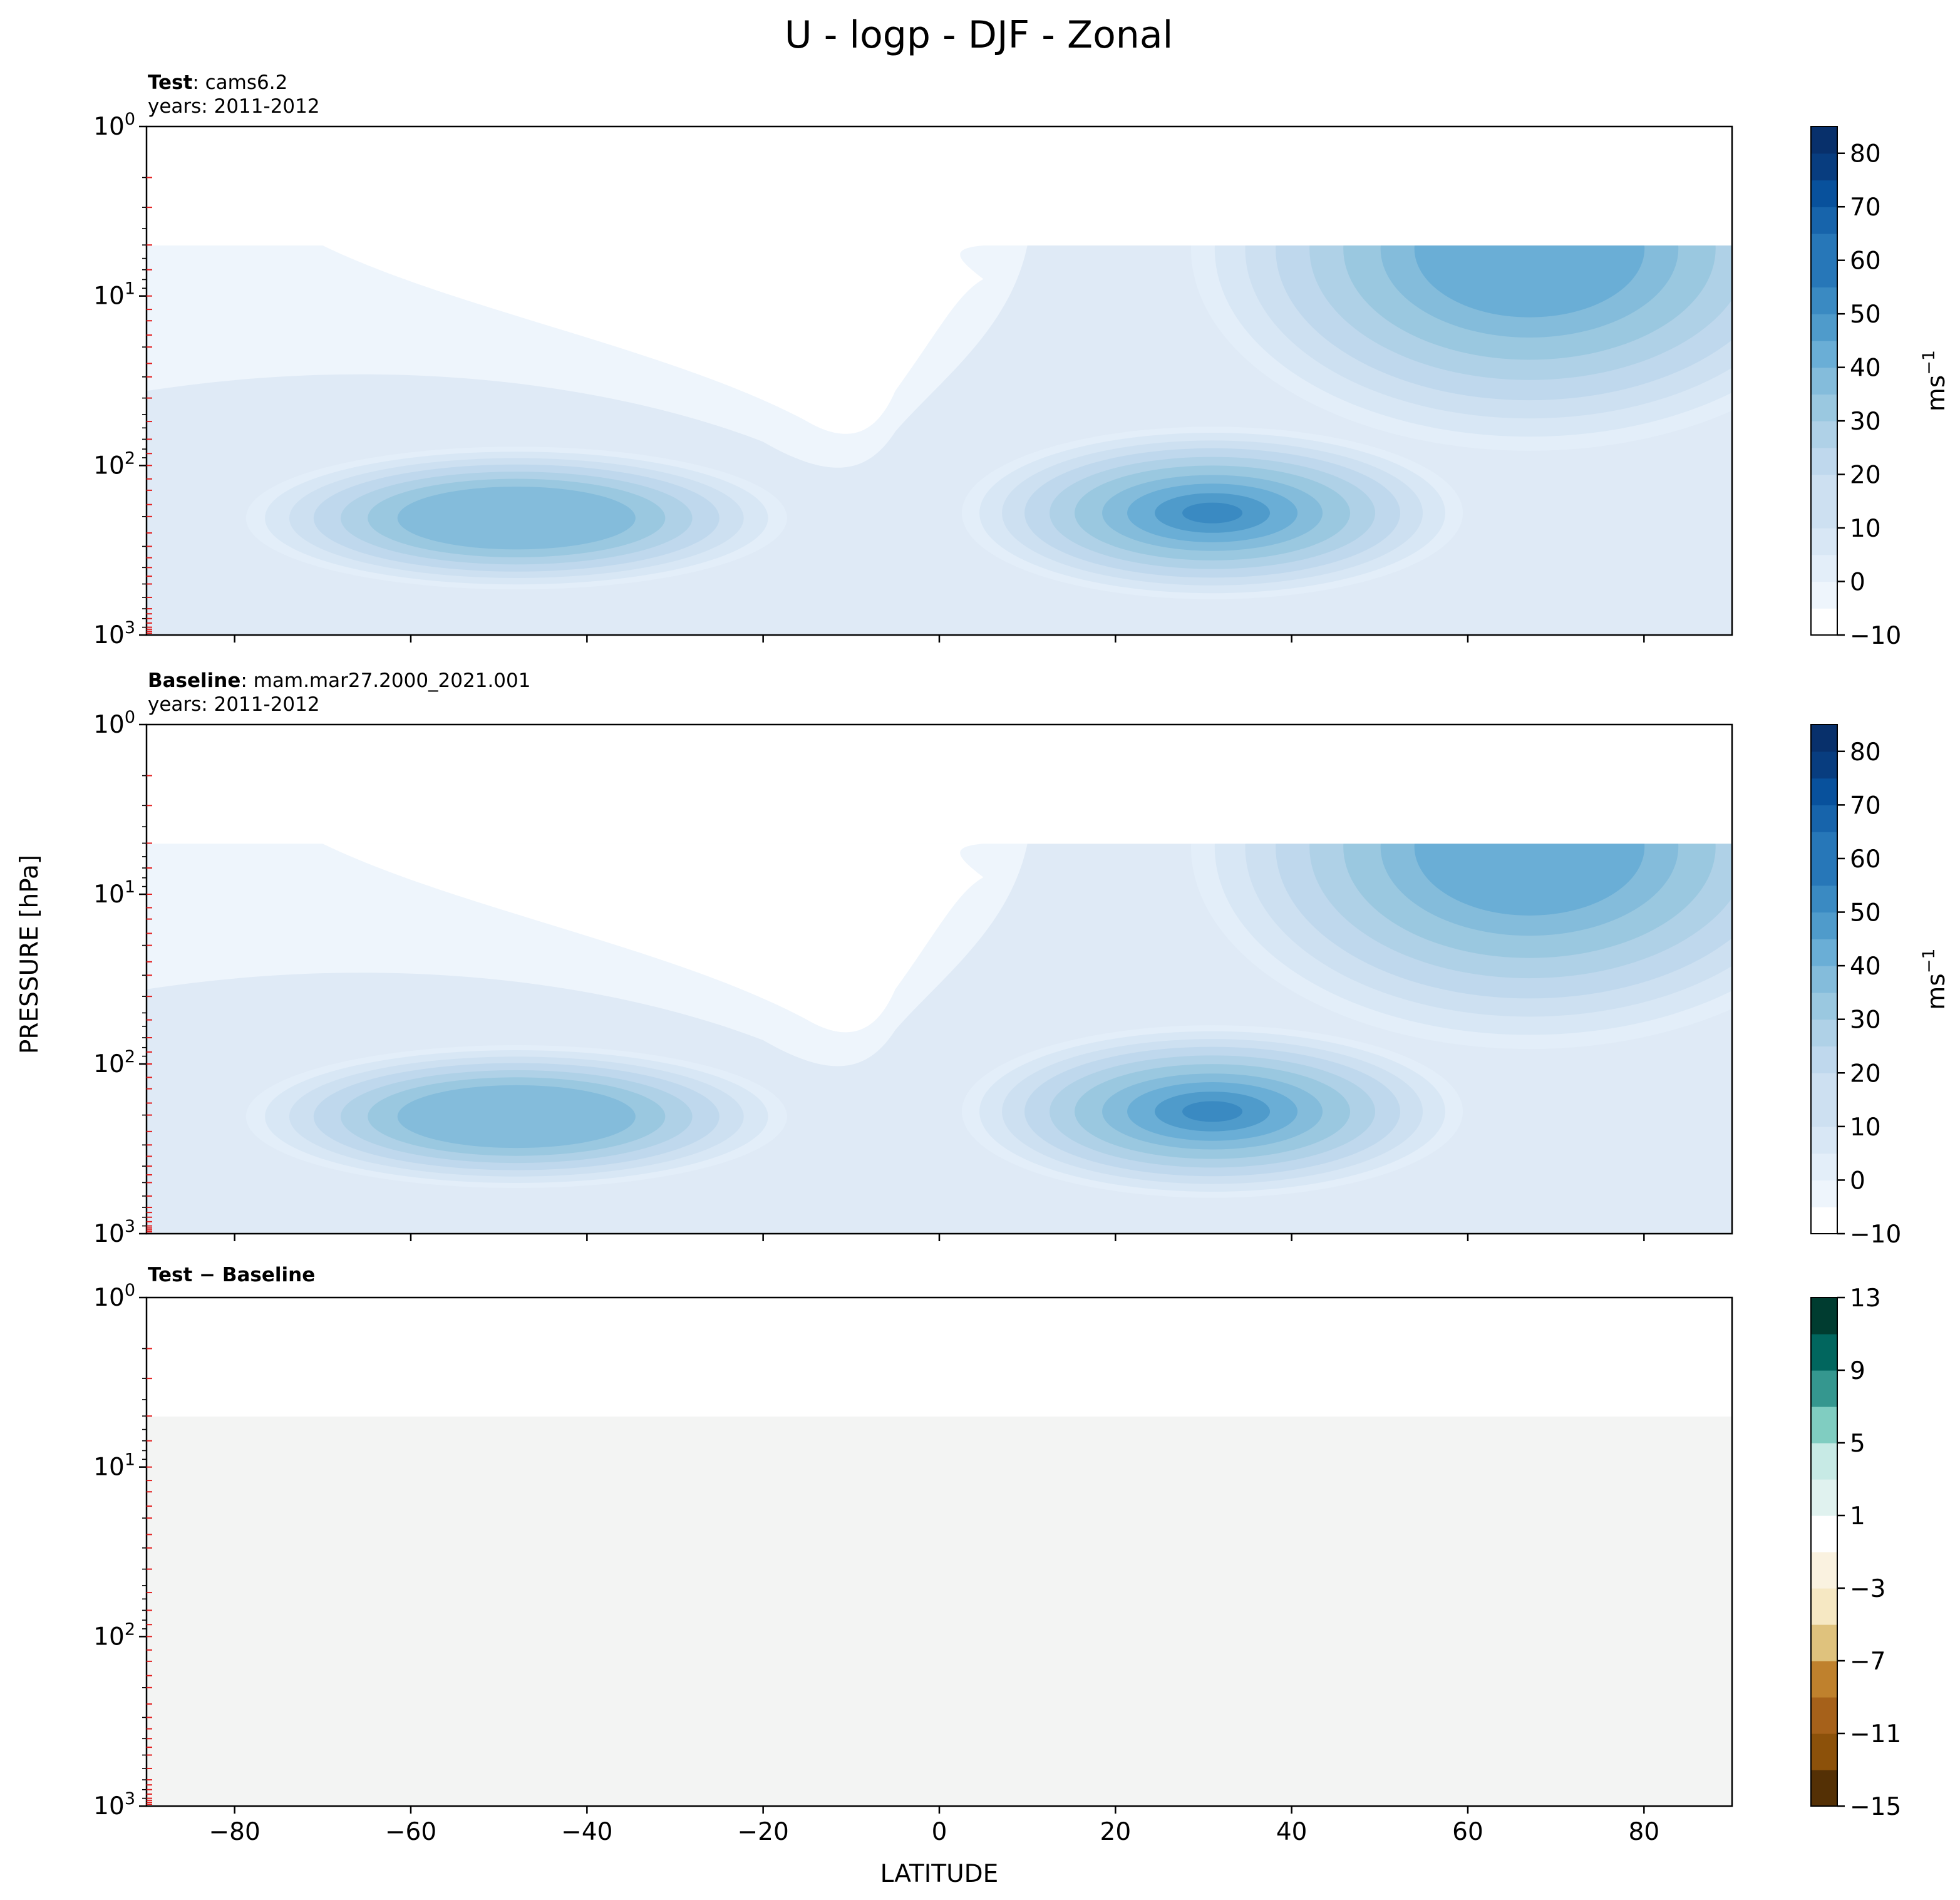  I want to click on figure-title: U - logp - DJF - Zonal, so click(979, 35).